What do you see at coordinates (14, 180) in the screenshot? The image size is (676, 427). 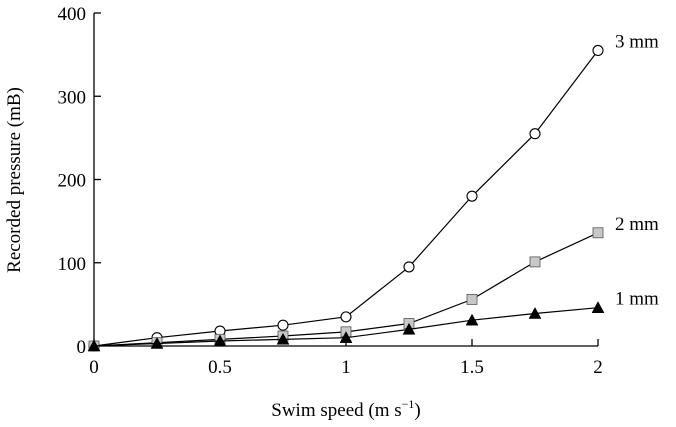 I see `y-axis-title: Recorded pressure (mB)` at bounding box center [14, 180].